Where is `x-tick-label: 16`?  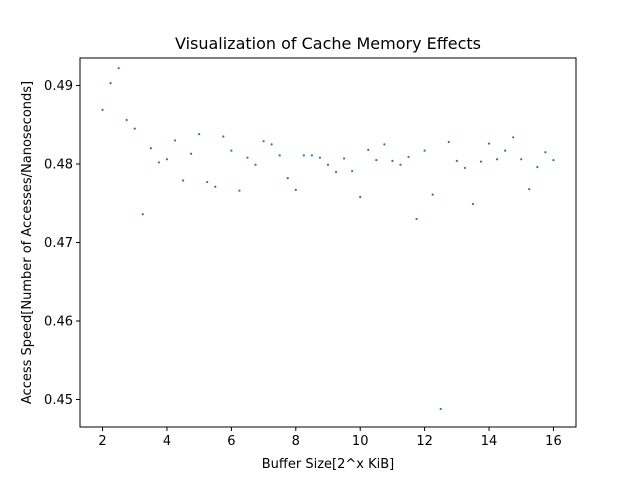
x-tick-label: 16 is located at coordinates (553, 441).